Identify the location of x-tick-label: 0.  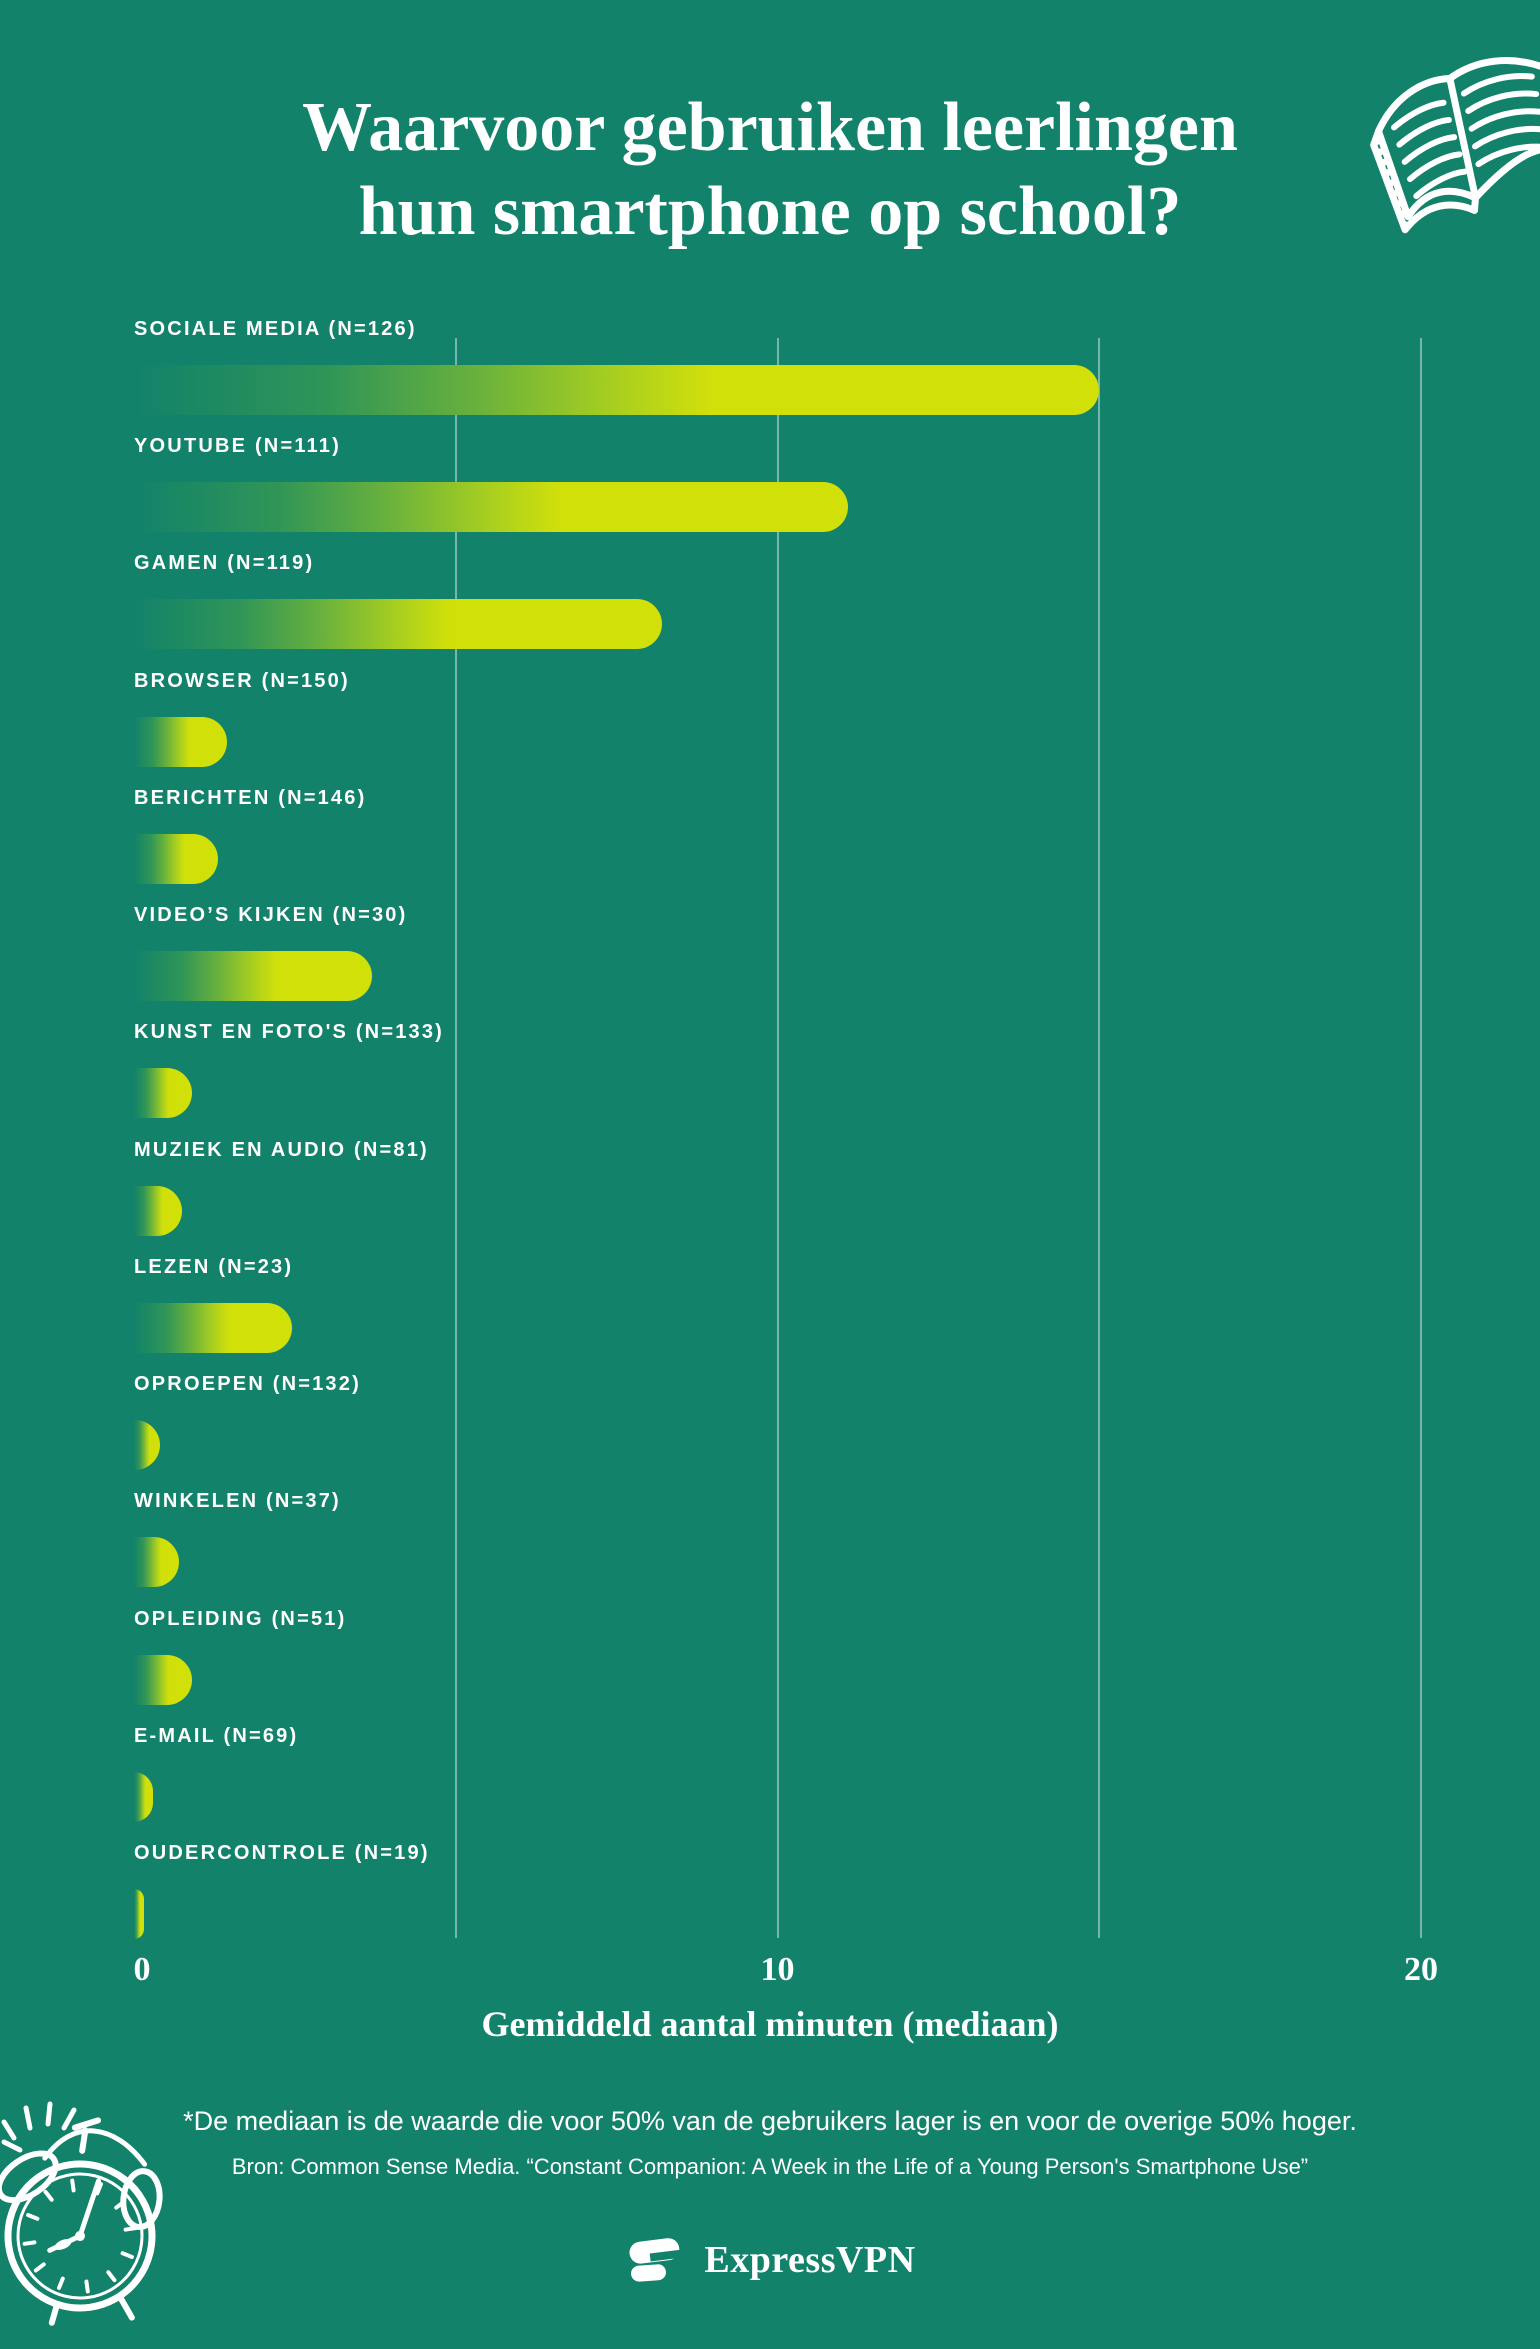
(142, 1969).